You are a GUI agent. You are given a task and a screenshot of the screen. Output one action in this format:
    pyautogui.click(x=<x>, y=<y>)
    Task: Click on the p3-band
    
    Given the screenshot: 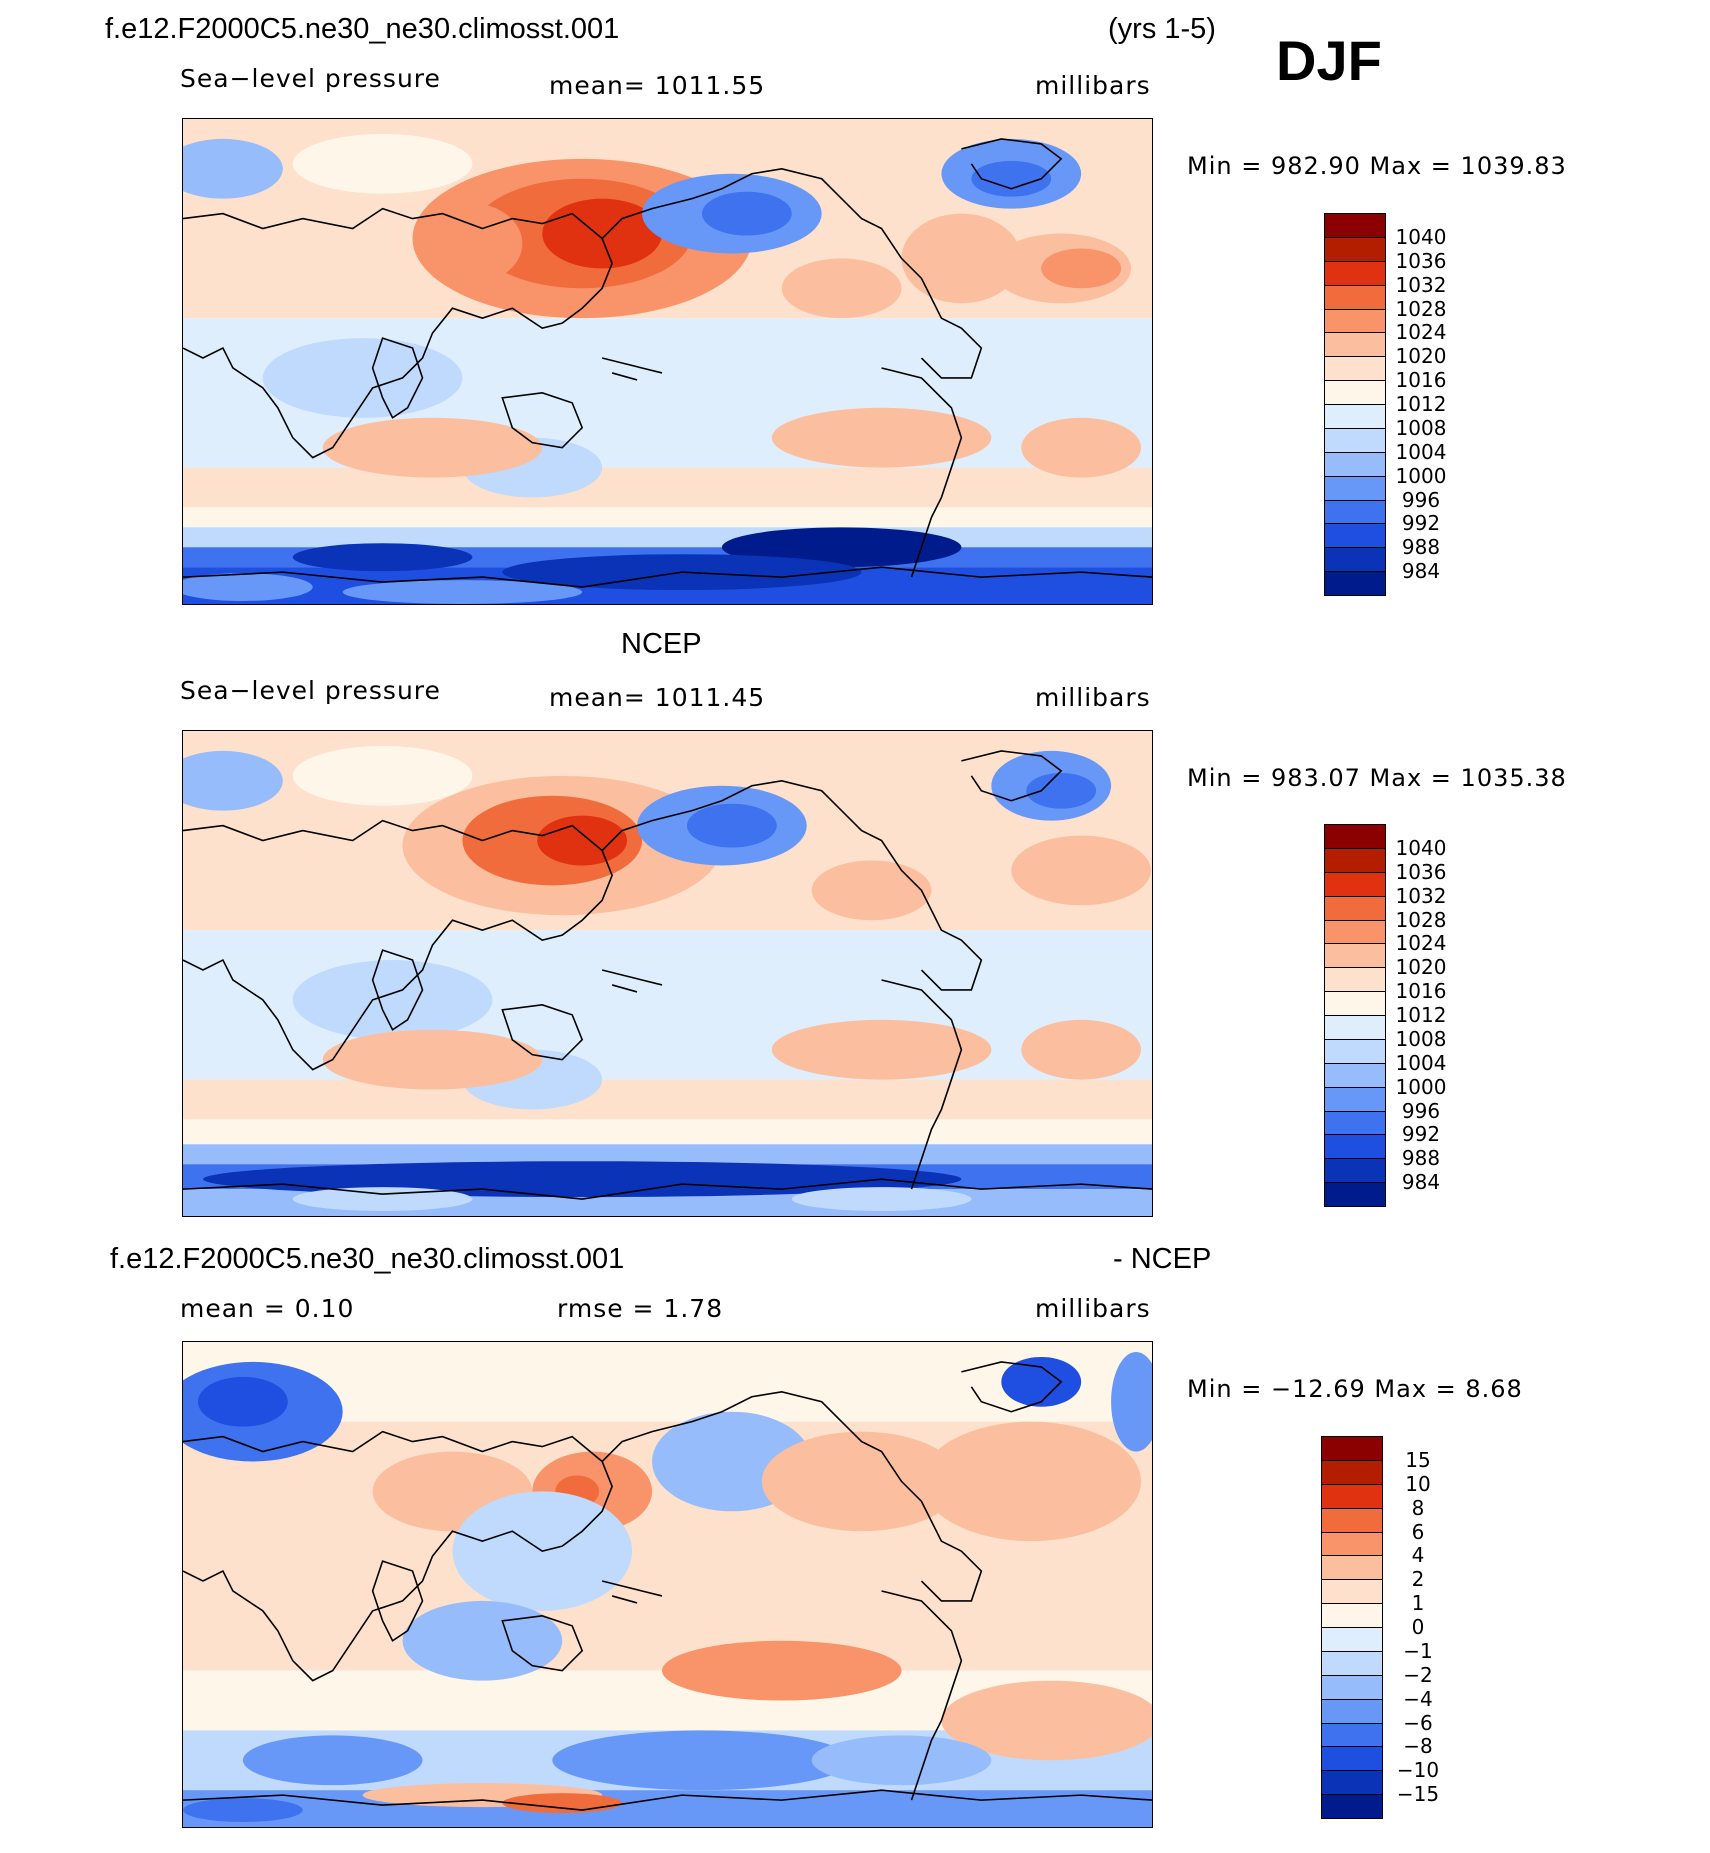 What is the action you would take?
    pyautogui.click(x=667, y=1382)
    